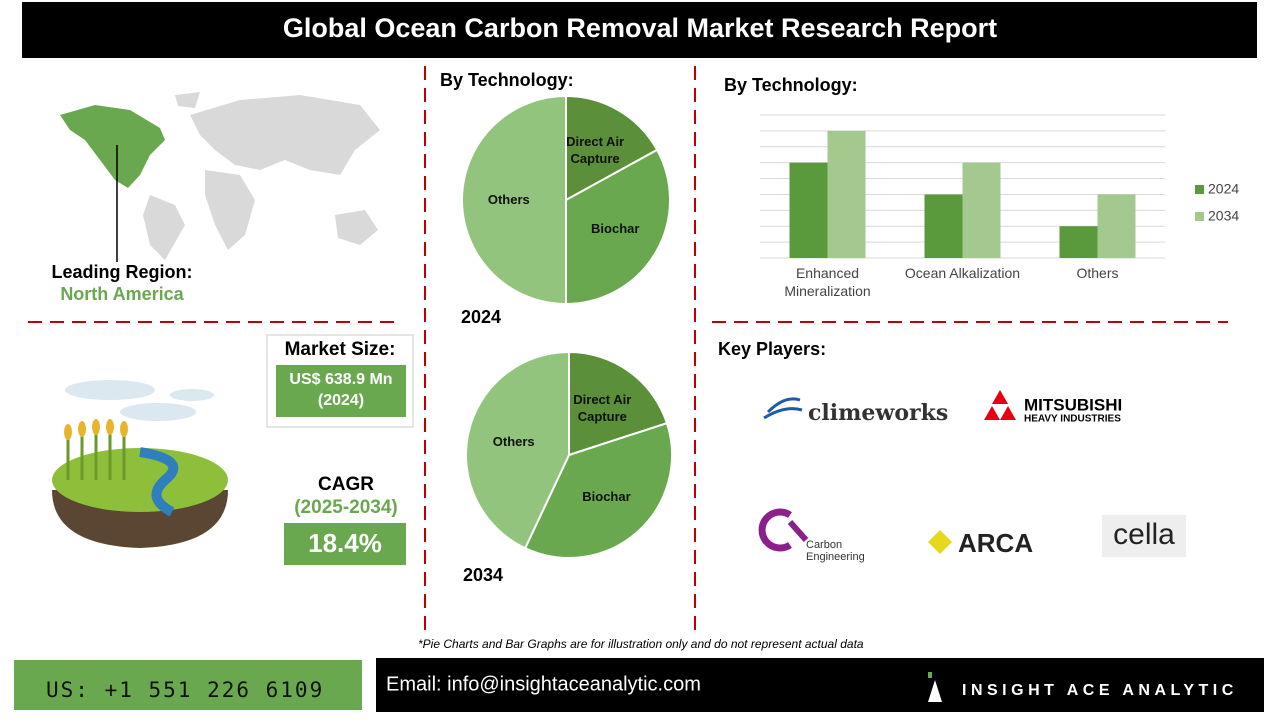 Image resolution: width=1280 pixels, height=720 pixels. What do you see at coordinates (507, 80) in the screenshot?
I see `pie-title: By Technology:` at bounding box center [507, 80].